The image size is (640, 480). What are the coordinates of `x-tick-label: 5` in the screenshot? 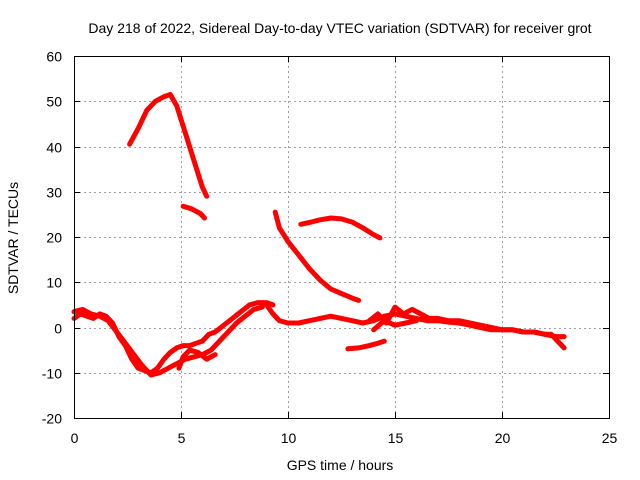 It's located at (182, 438).